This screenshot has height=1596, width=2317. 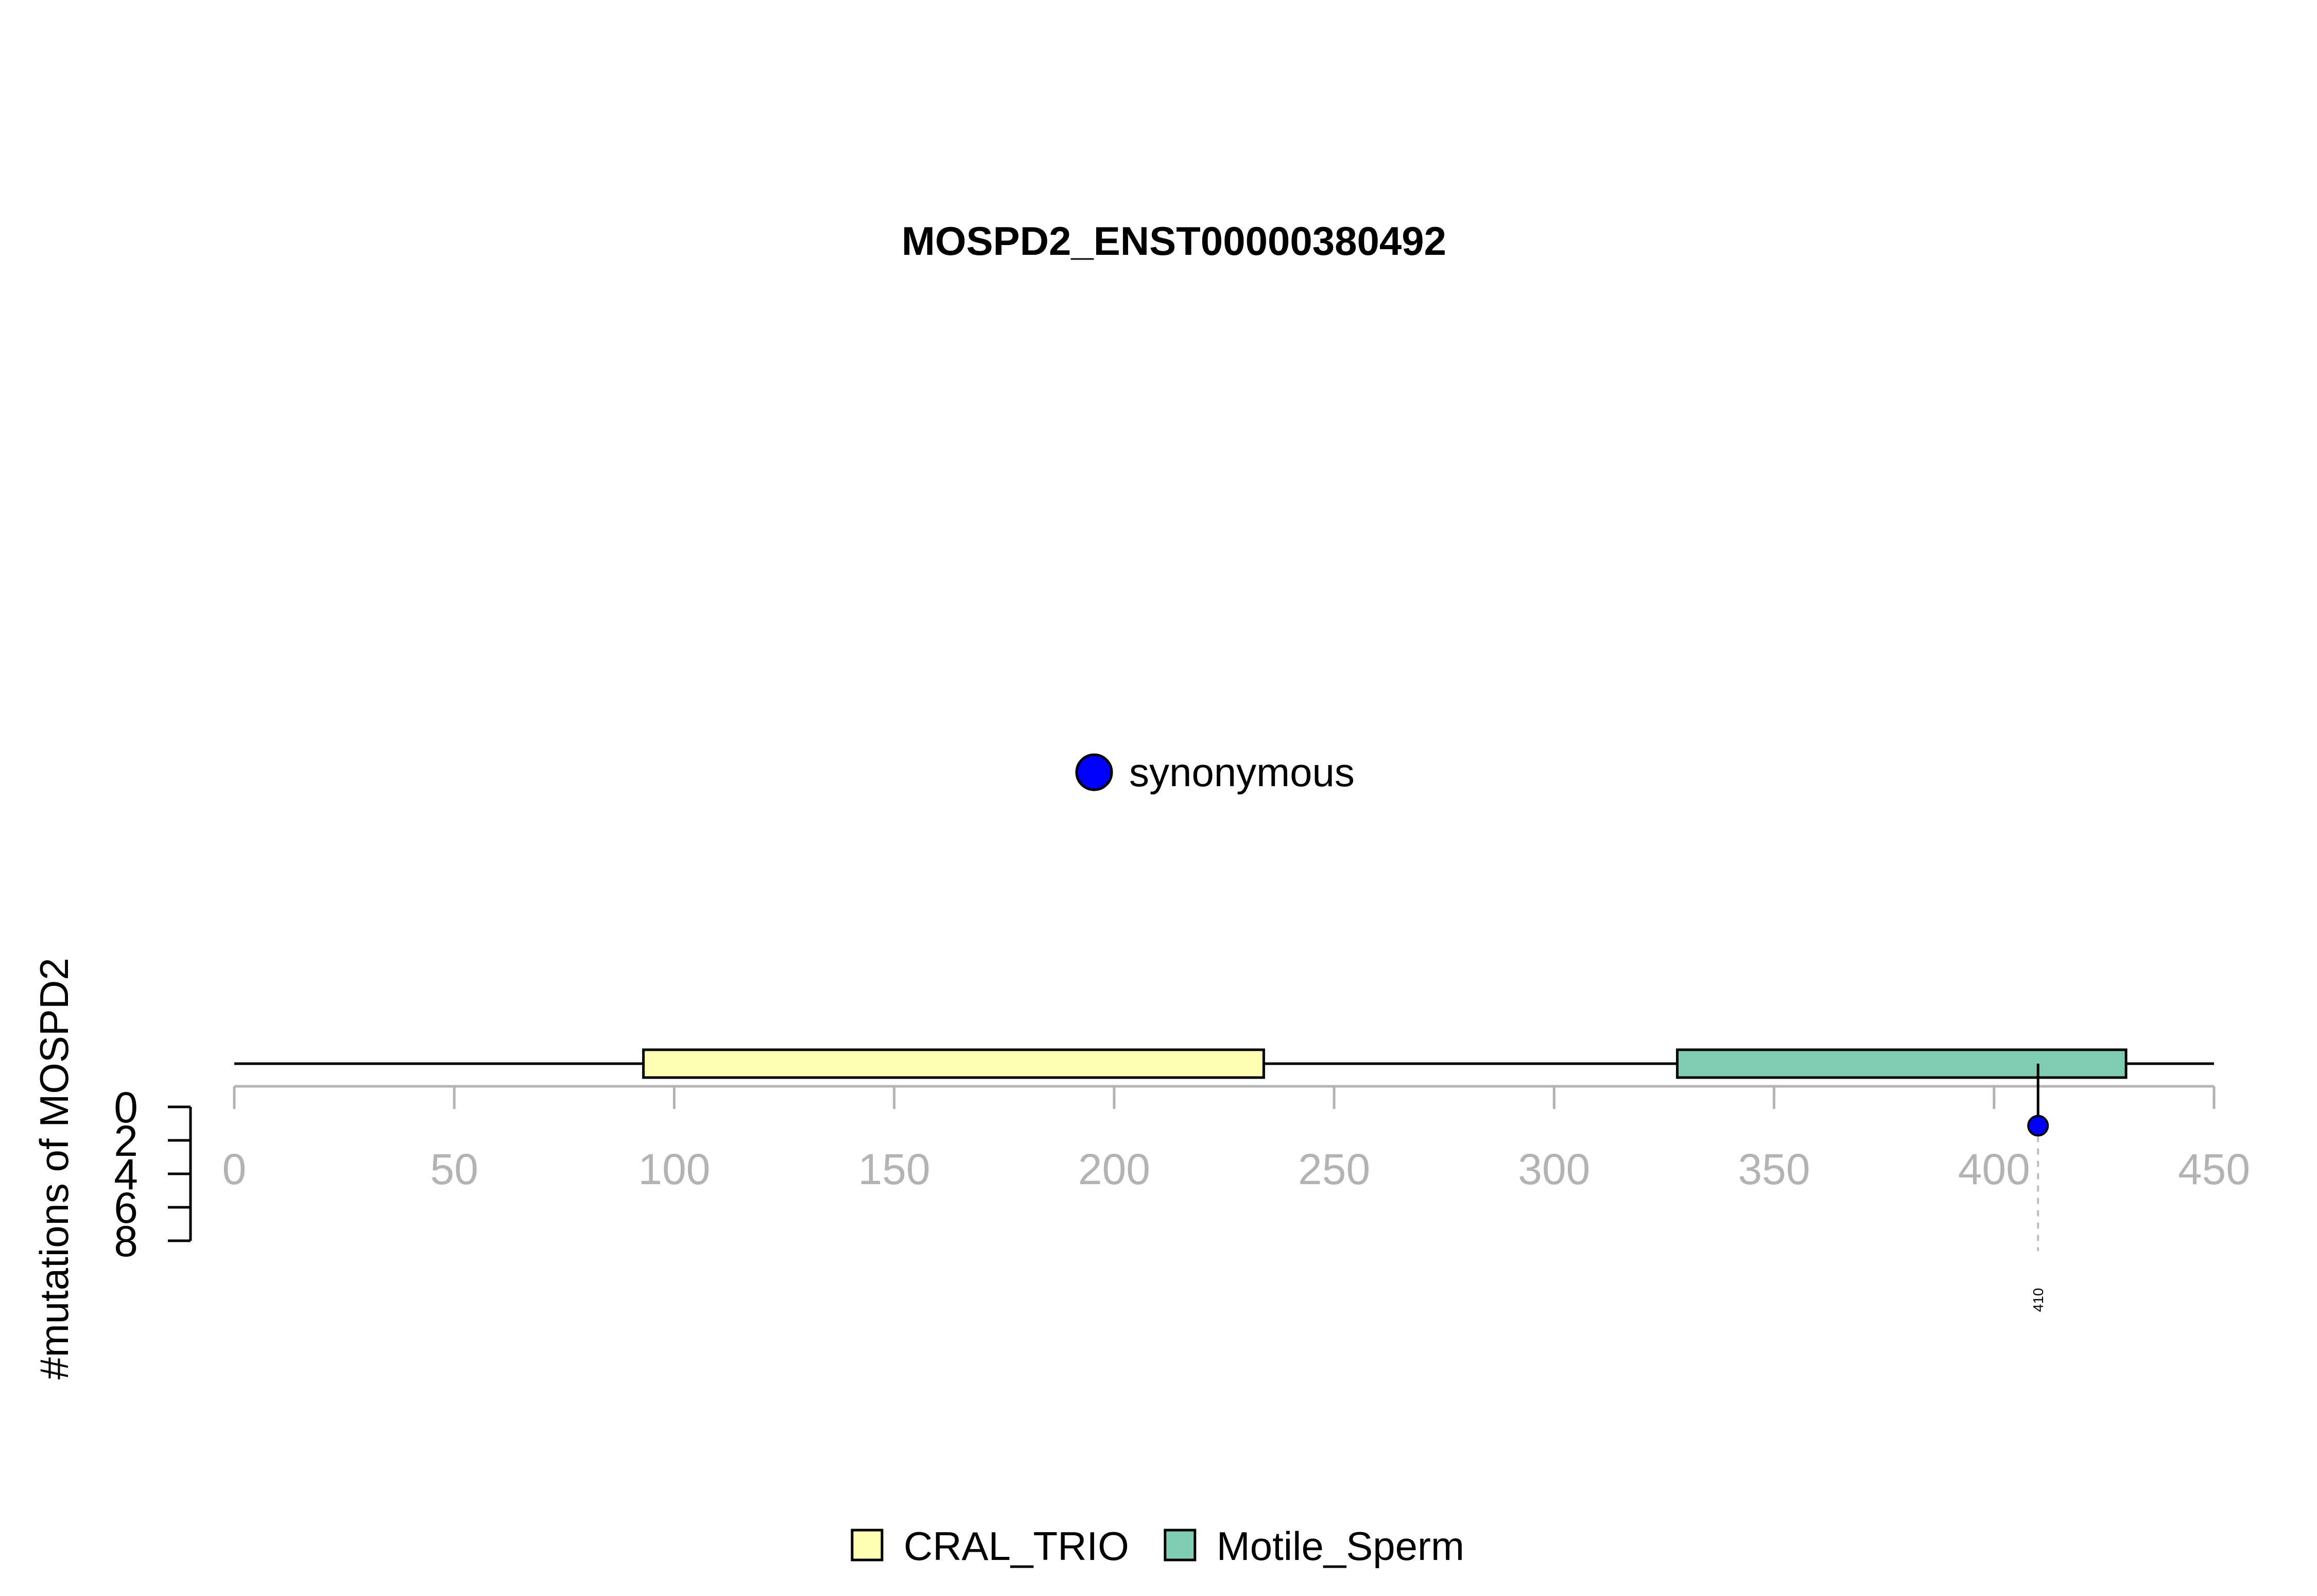 I want to click on mutation-legend: synonymous, so click(x=1215, y=773).